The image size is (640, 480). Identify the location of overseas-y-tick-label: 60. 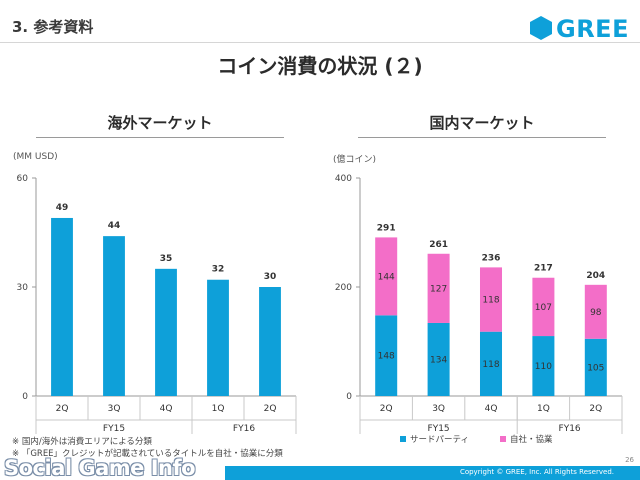
(23, 179).